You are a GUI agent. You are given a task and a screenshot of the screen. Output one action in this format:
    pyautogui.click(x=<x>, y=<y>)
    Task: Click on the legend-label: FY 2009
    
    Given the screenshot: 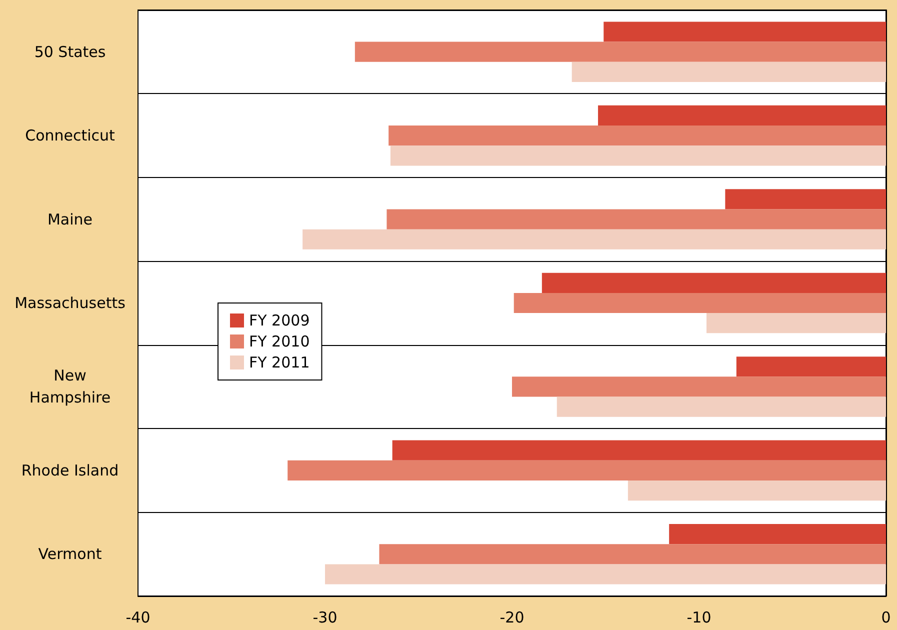 What is the action you would take?
    pyautogui.click(x=279, y=321)
    